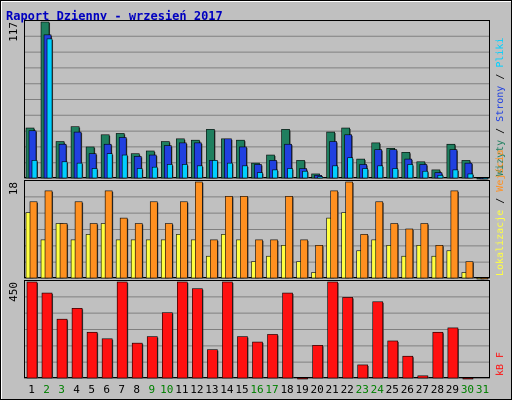  What do you see at coordinates (286, 389) in the screenshot?
I see `x-label-day-18: 18` at bounding box center [286, 389].